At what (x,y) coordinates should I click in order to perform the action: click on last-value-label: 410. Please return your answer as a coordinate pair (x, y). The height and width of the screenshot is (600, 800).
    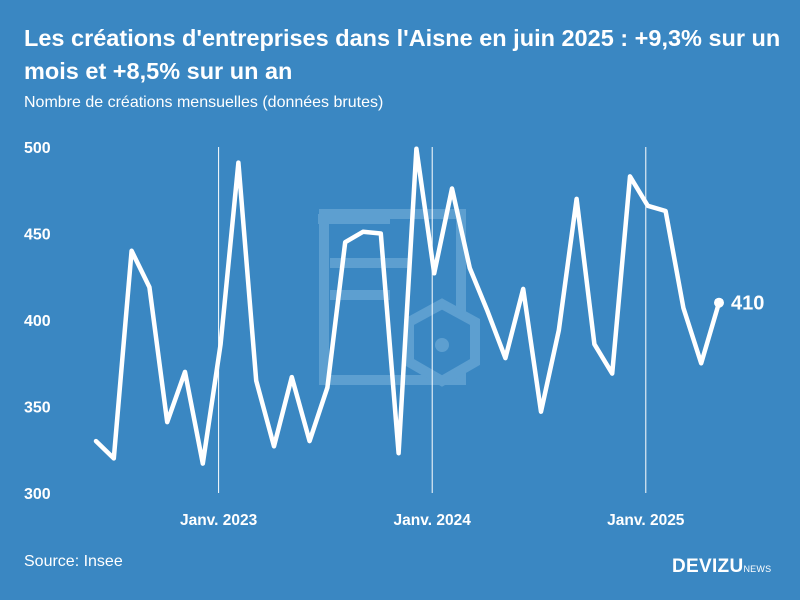
    Looking at the image, I should click on (747, 304).